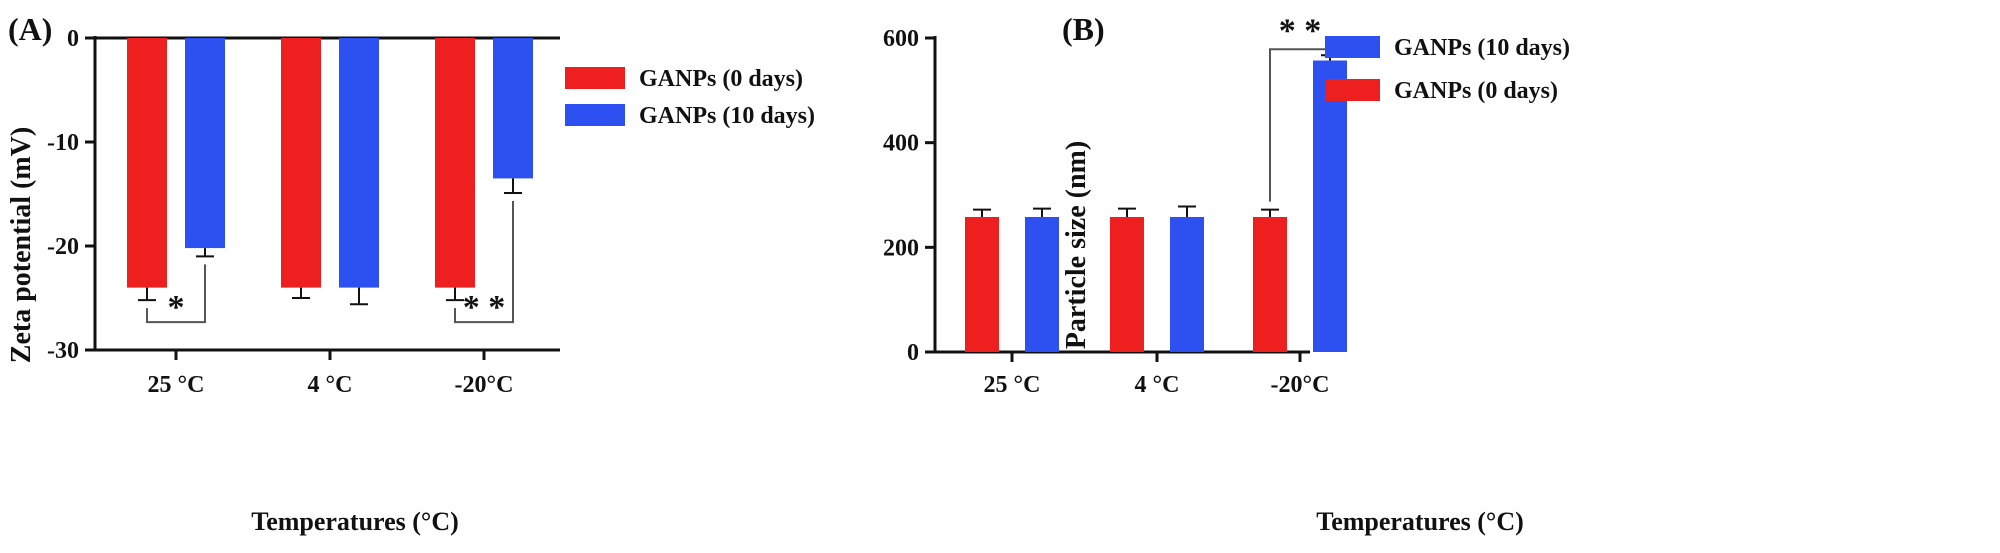 The height and width of the screenshot is (553, 2000). Describe the element at coordinates (330, 385) in the screenshot. I see `panel-a-x-tick-label: 4 °C` at that location.